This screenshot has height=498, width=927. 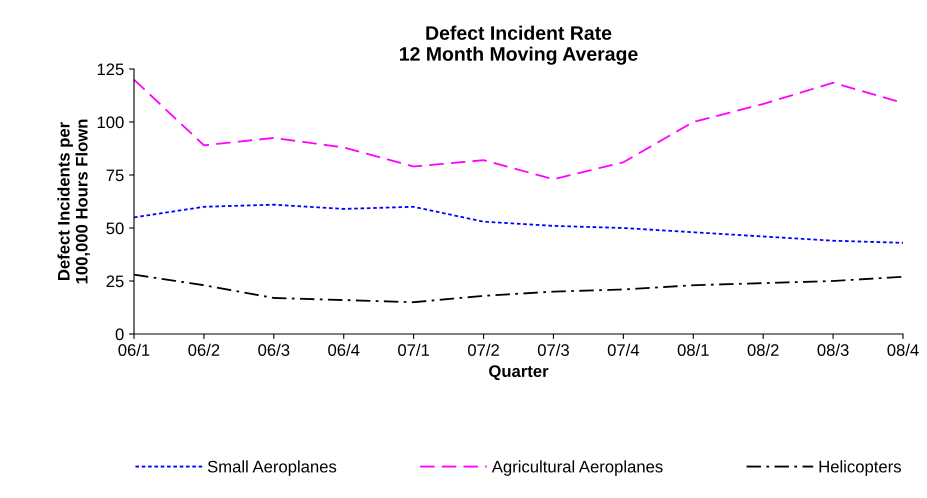 I want to click on x-tick-label: 08/3, so click(x=833, y=350).